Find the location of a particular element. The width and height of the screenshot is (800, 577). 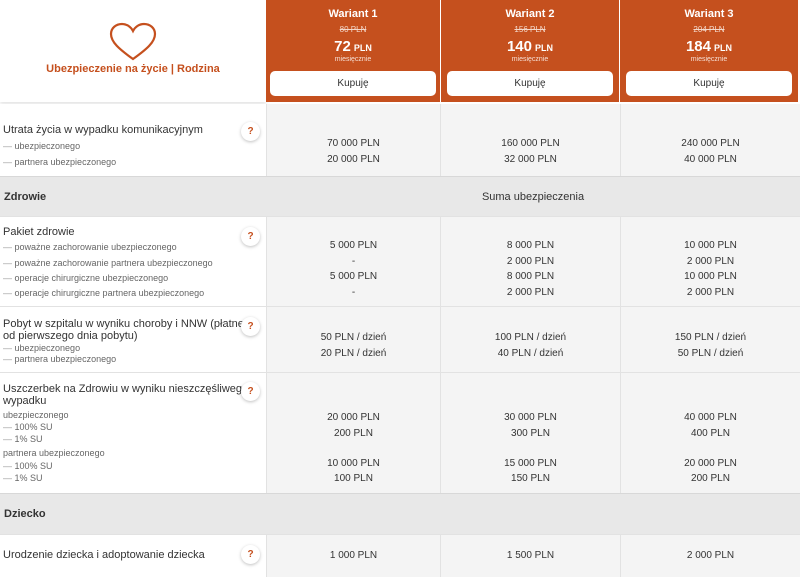

variant-3-cell: 2 000 PLN is located at coordinates (710, 556).